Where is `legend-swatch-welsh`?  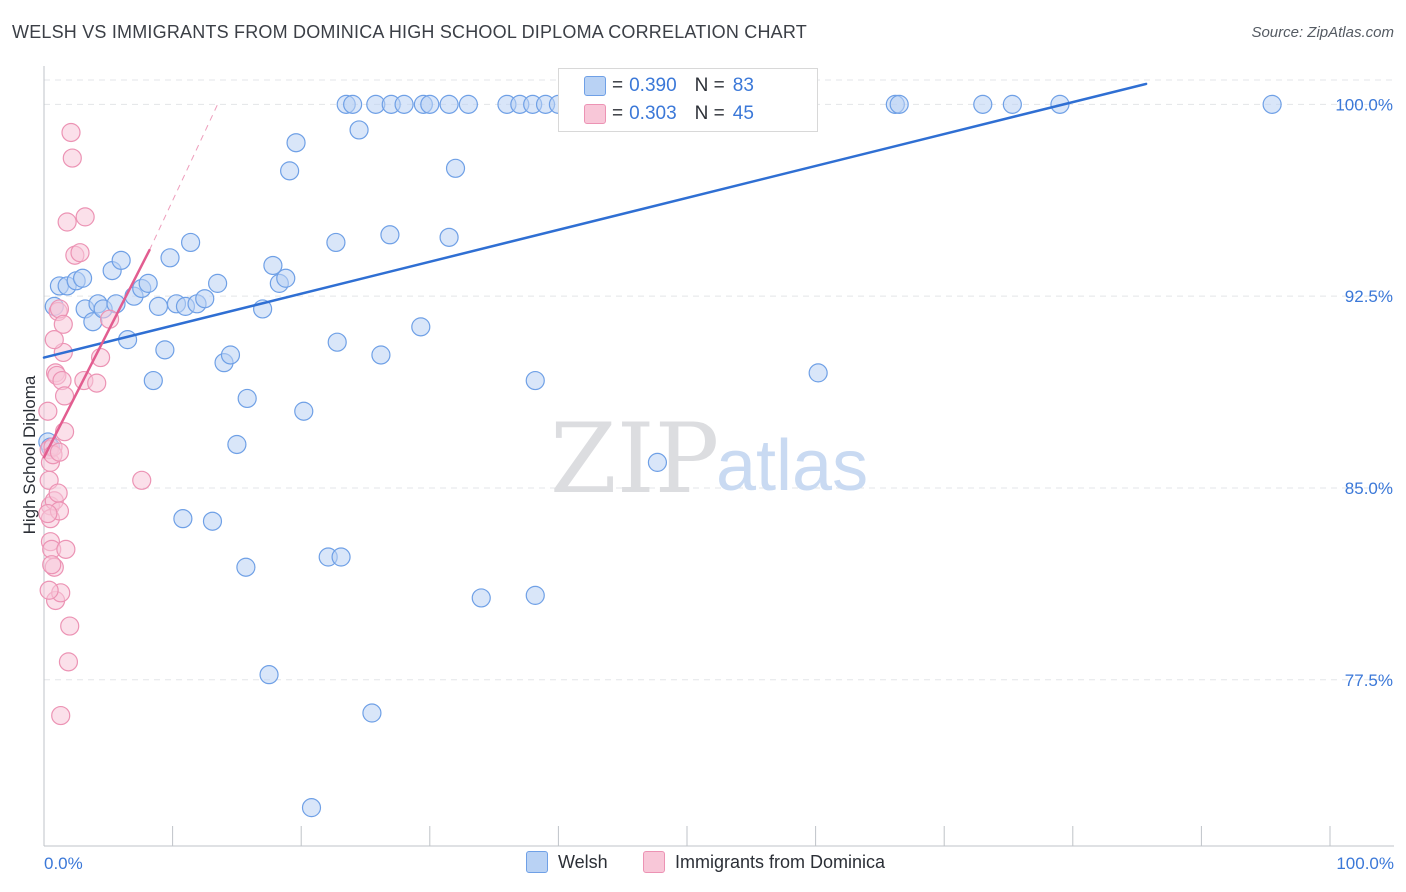 legend-swatch-welsh is located at coordinates (595, 86).